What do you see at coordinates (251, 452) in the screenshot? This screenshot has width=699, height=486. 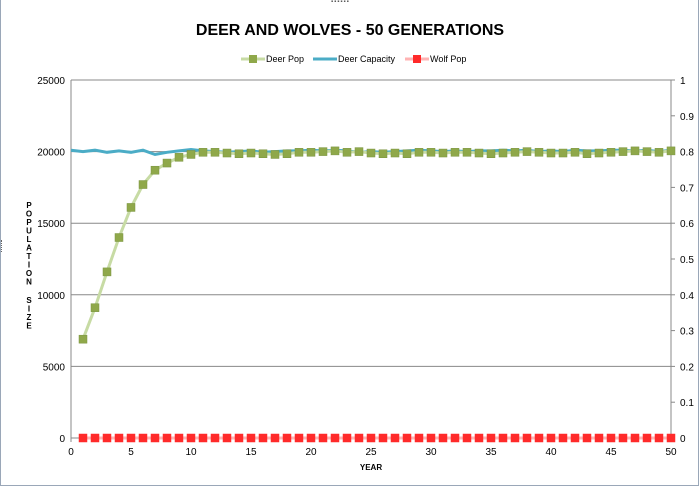 I see `x-tick-15: 15` at bounding box center [251, 452].